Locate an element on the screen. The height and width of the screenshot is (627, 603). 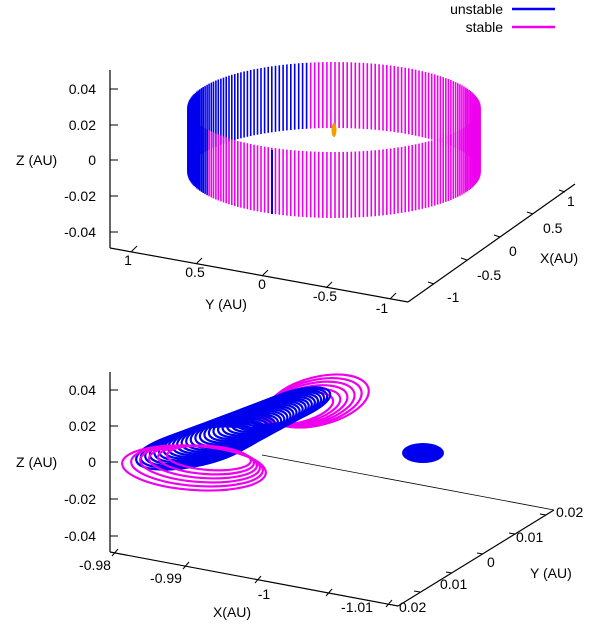
top-z-tick-label: 0 is located at coordinates (92, 160).